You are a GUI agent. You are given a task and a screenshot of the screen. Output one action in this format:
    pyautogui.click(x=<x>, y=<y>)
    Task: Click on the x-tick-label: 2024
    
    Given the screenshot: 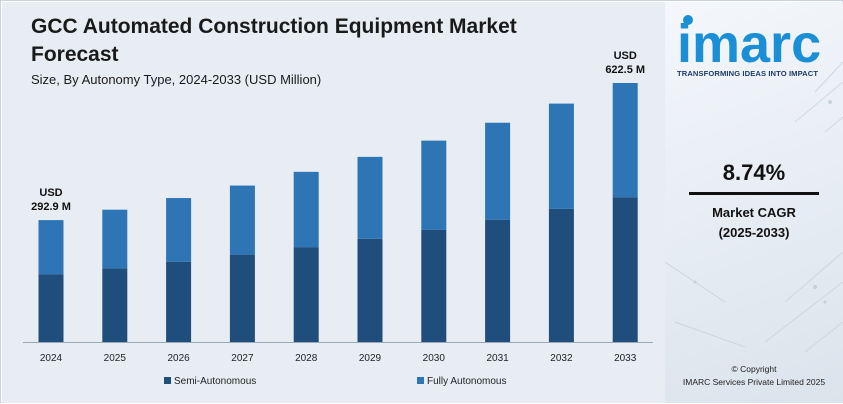 What is the action you would take?
    pyautogui.click(x=51, y=358)
    